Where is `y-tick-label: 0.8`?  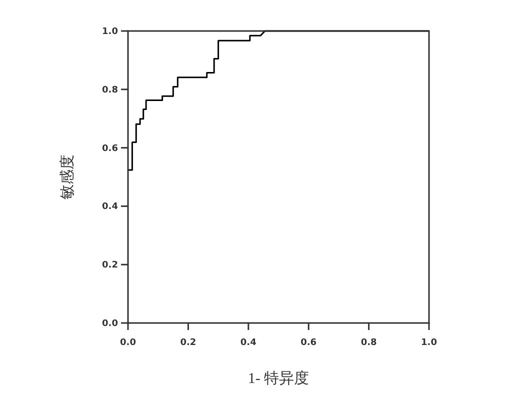 y-tick-label: 0.8 is located at coordinates (110, 90).